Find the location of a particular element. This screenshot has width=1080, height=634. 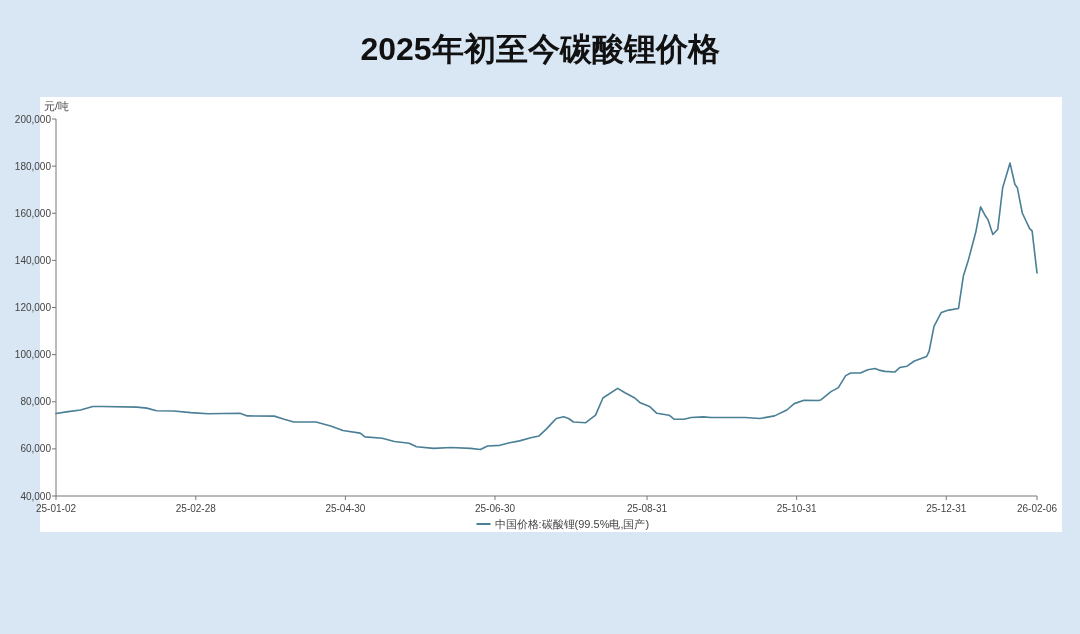

legend-label: 中国价格:碳酸锂(99.5%电,国产) is located at coordinates (572, 524).